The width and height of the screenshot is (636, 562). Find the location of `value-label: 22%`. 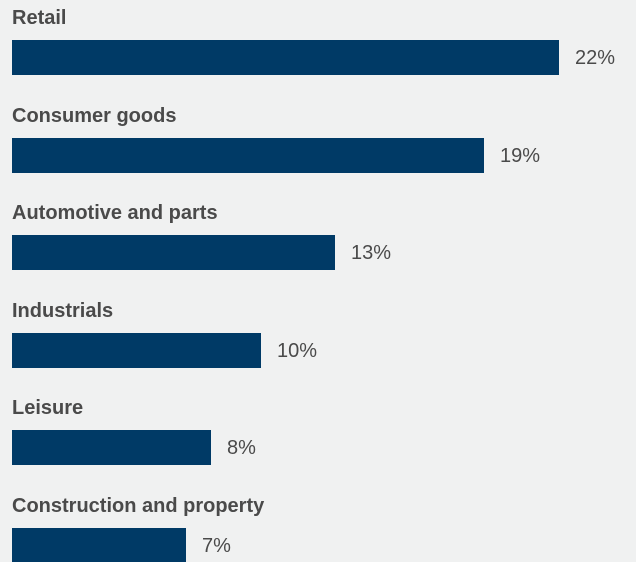

value-label: 22% is located at coordinates (595, 58).